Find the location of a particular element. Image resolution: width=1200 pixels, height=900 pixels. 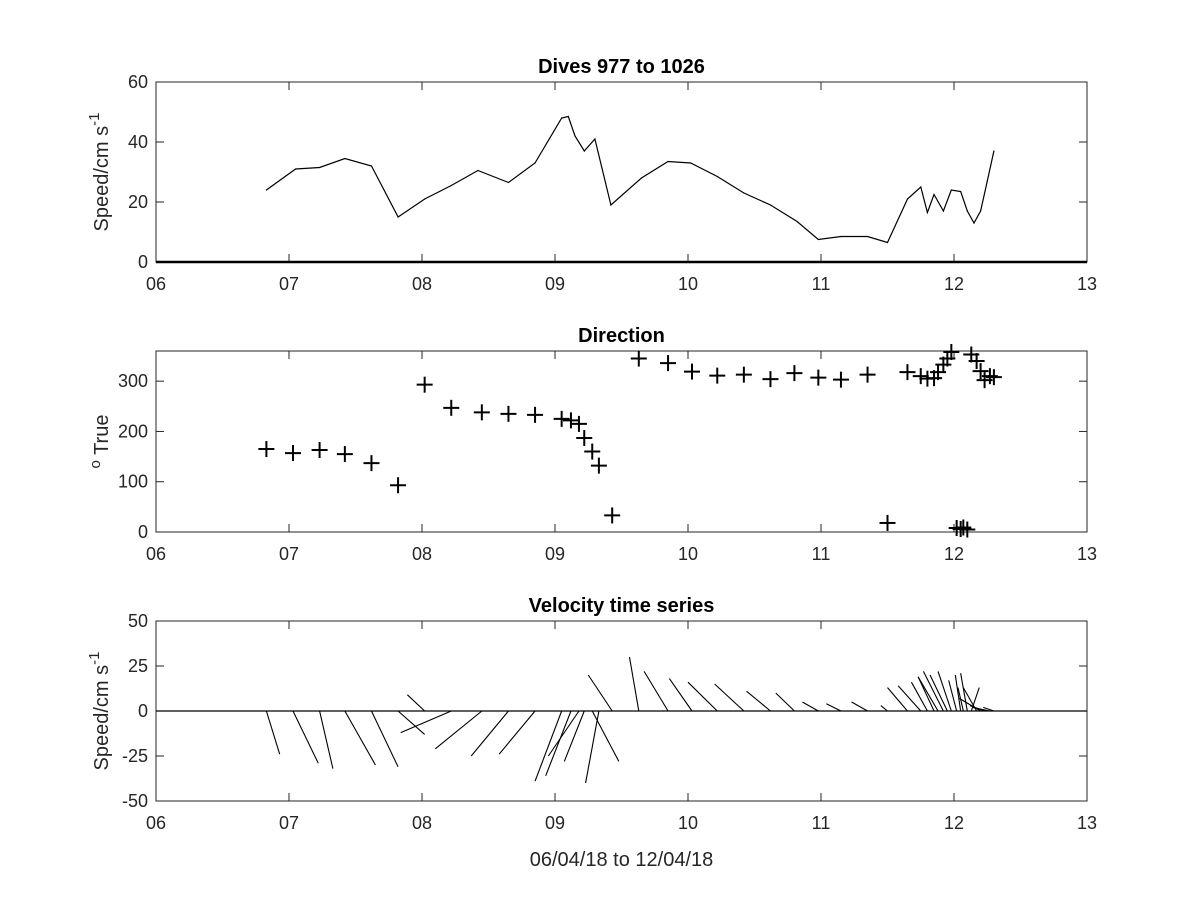

y-tick-label: 0 is located at coordinates (143, 711).